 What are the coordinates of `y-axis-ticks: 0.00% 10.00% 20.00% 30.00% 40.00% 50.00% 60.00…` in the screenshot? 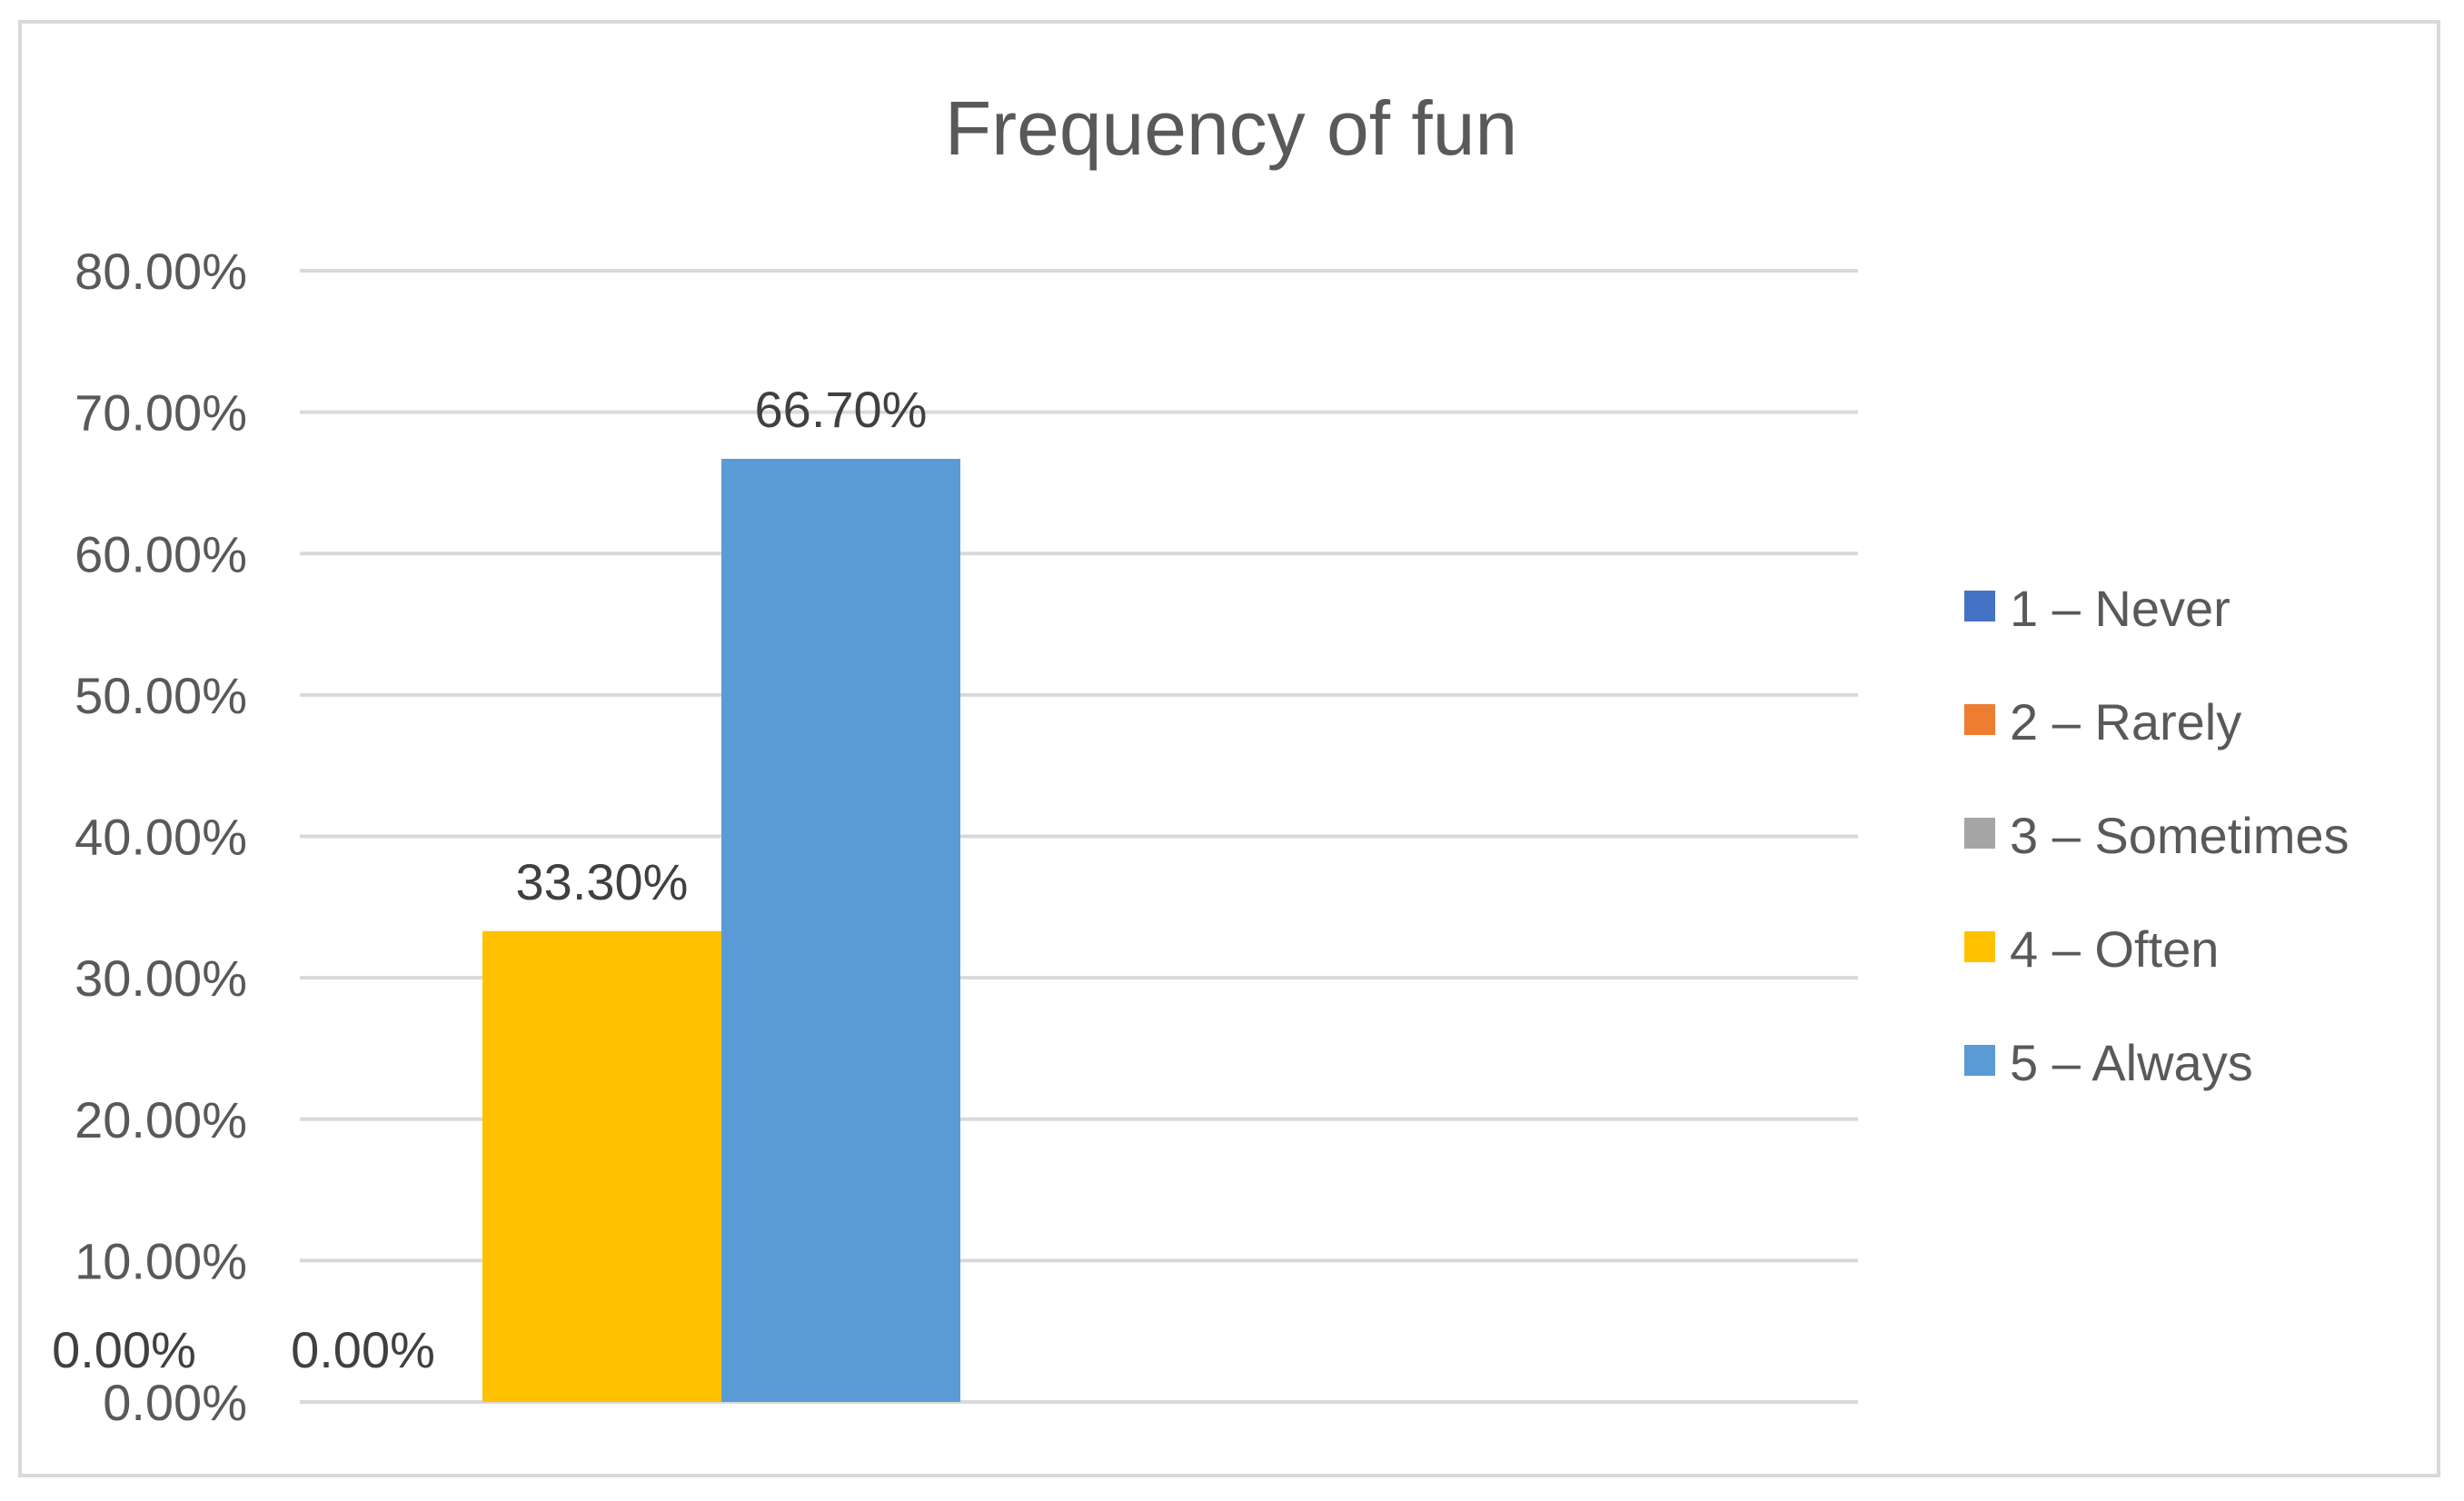 It's located at (161, 837).